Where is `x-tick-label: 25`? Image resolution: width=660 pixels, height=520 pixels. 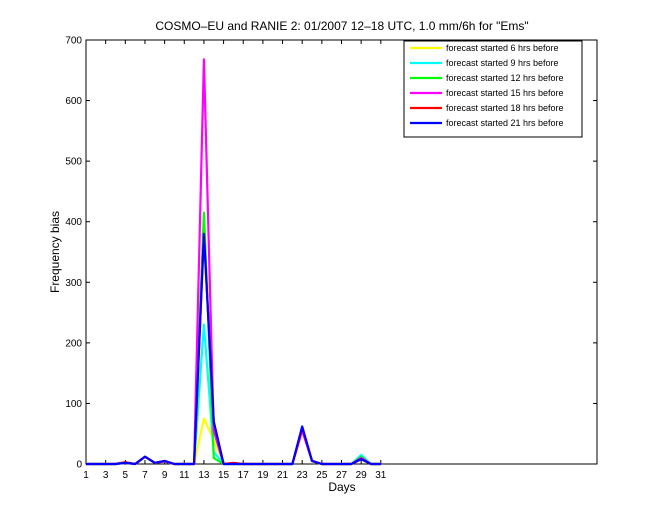 x-tick-label: 25 is located at coordinates (322, 475).